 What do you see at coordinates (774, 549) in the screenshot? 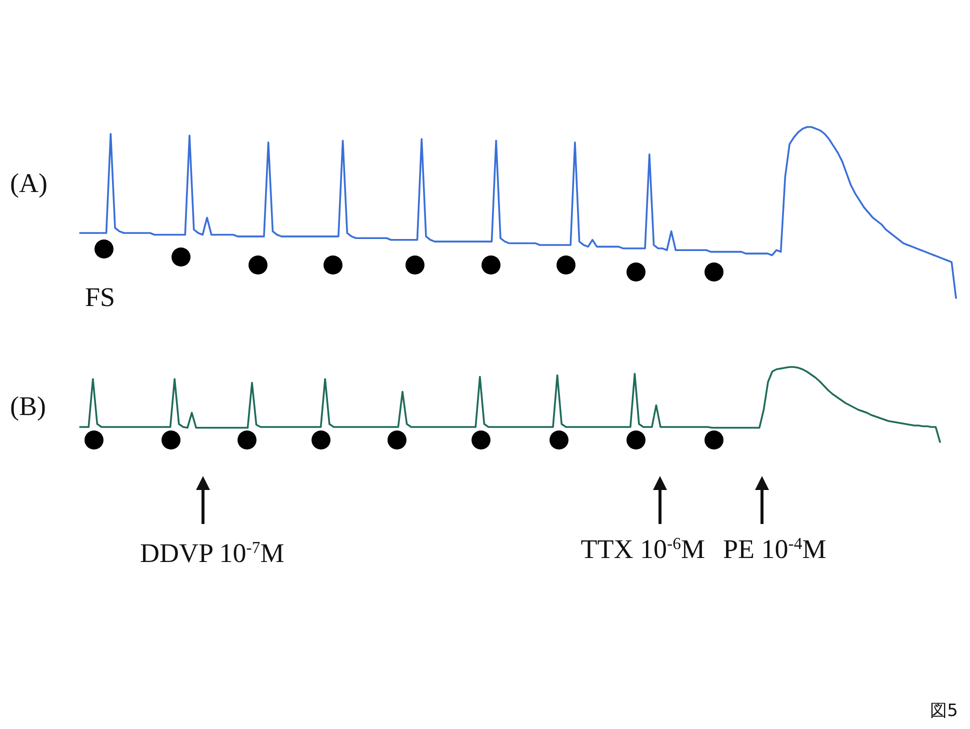
I see `text: PE 10$^{-4}$M` at bounding box center [774, 549].